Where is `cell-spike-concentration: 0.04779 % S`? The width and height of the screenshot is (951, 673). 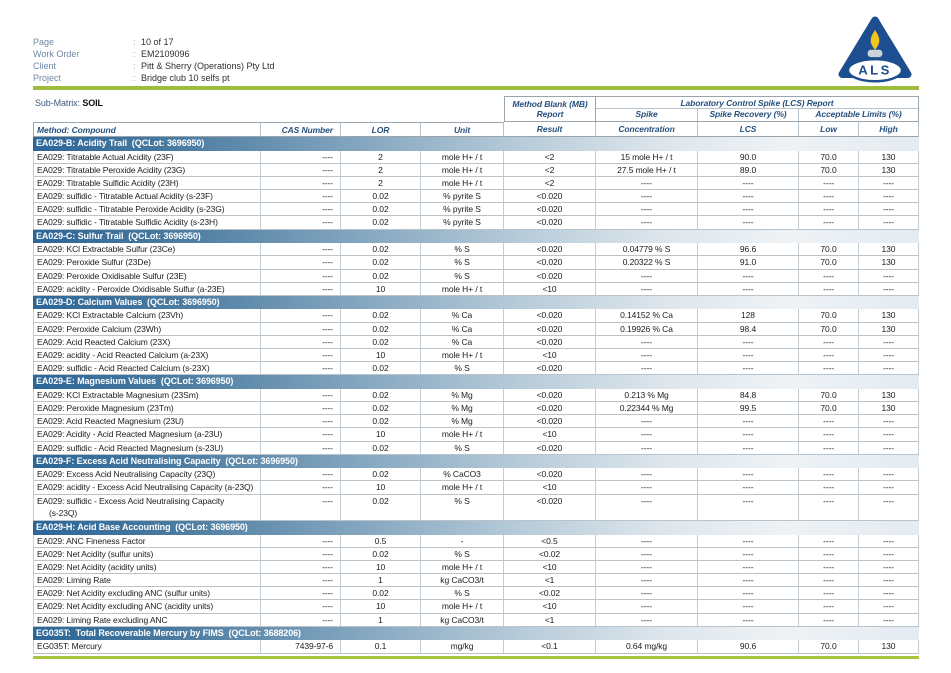
cell-spike-concentration: 0.04779 % S is located at coordinates (647, 250).